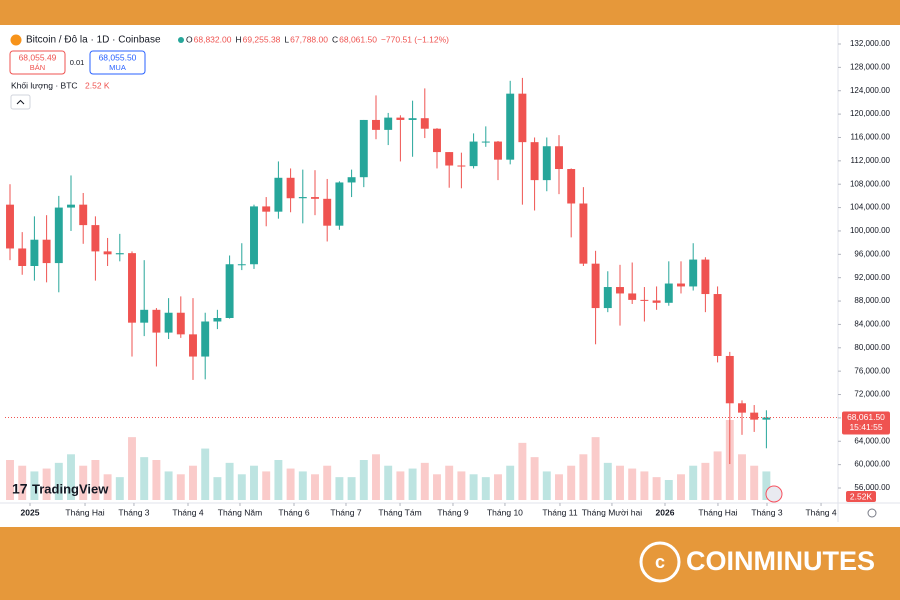 The height and width of the screenshot is (600, 900). What do you see at coordinates (181, 40) in the screenshot?
I see `status-dot` at bounding box center [181, 40].